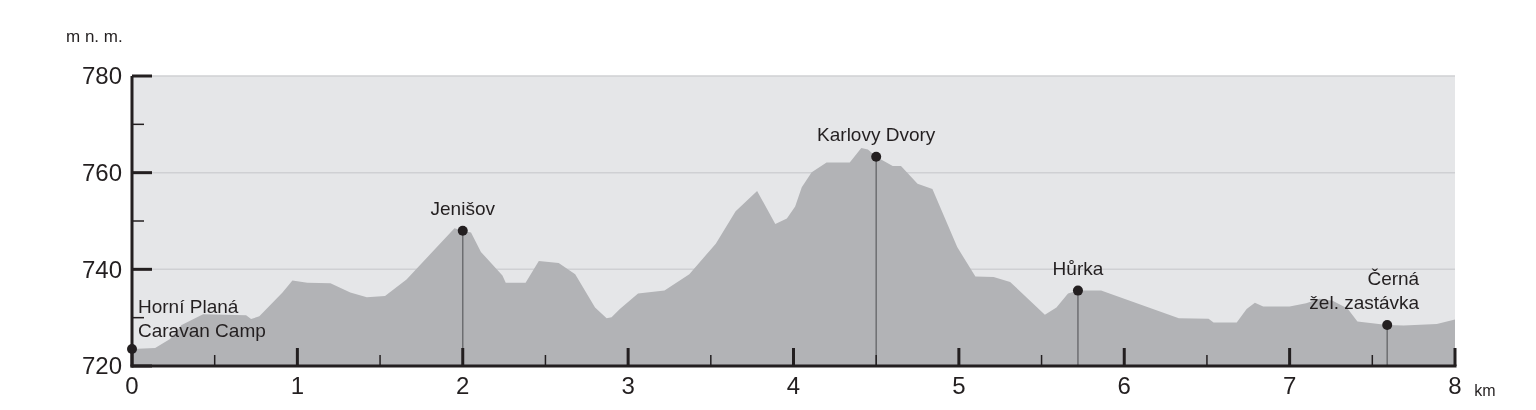 This screenshot has height=410, width=1536. Describe the element at coordinates (959, 385) in the screenshot. I see `x-tick-label: 5` at that location.